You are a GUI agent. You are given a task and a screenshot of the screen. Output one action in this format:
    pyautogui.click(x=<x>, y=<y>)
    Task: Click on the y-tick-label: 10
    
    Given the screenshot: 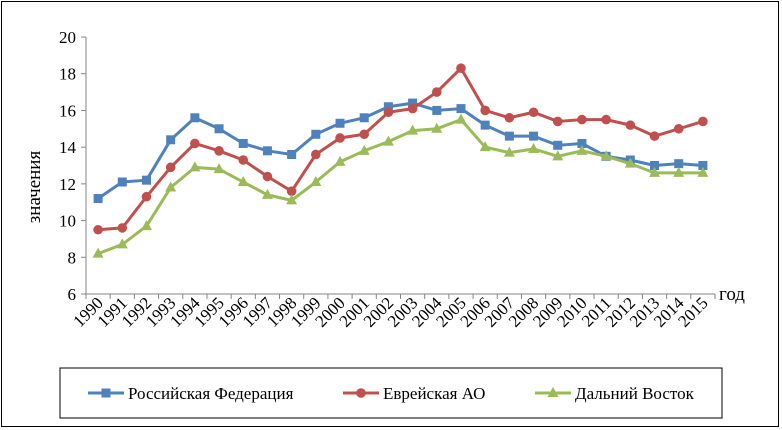 What is the action you would take?
    pyautogui.click(x=67, y=221)
    